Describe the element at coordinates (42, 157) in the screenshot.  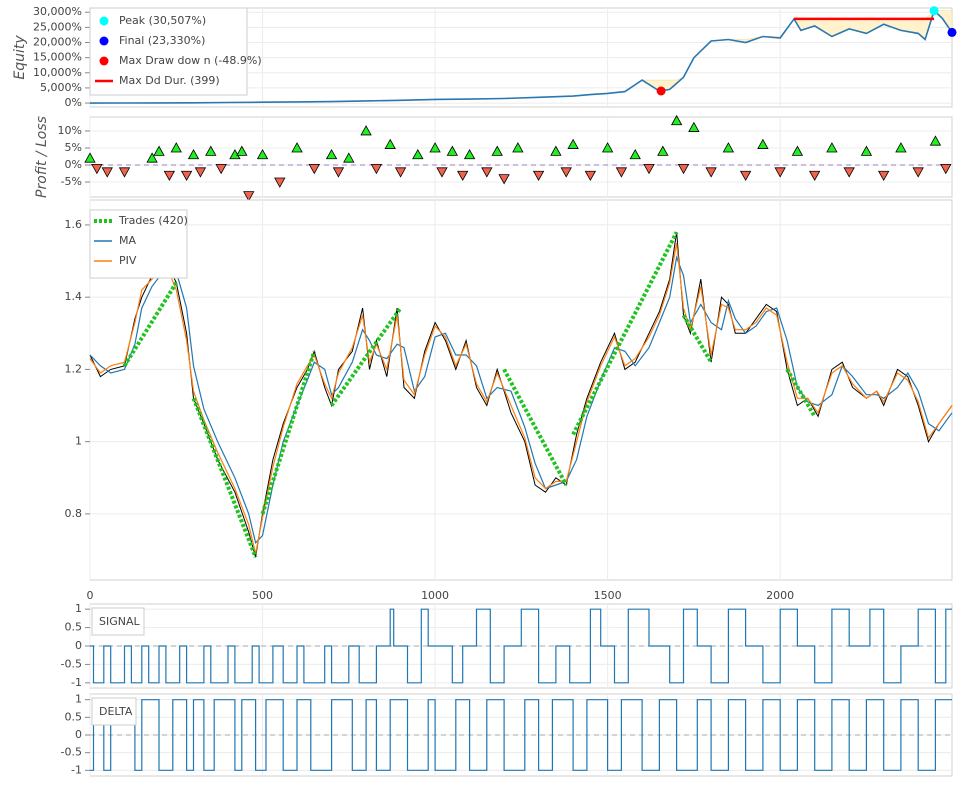
I see `y-axis-label: Profit / Loss` at that location.